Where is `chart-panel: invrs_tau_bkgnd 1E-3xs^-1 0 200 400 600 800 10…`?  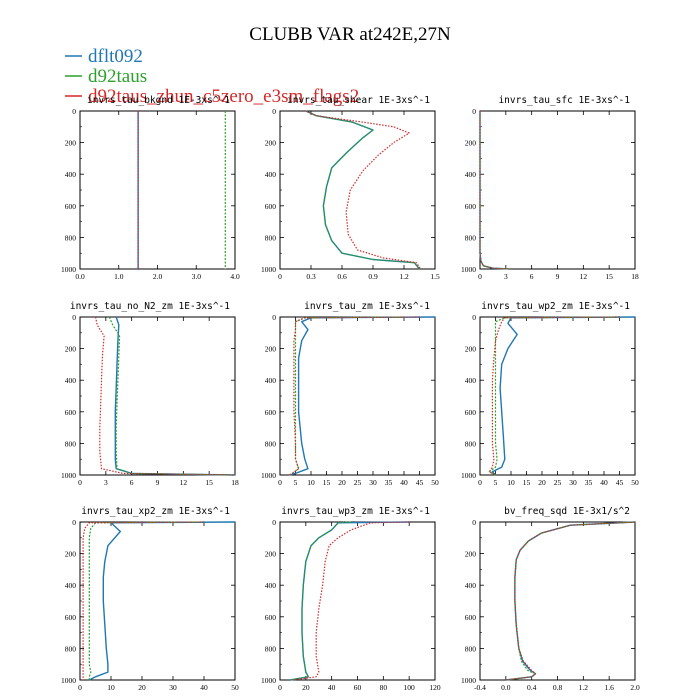 chart-panel: invrs_tau_bkgnd 1E-3xs^-1 0 200 400 600 800 10… is located at coordinates (150, 188).